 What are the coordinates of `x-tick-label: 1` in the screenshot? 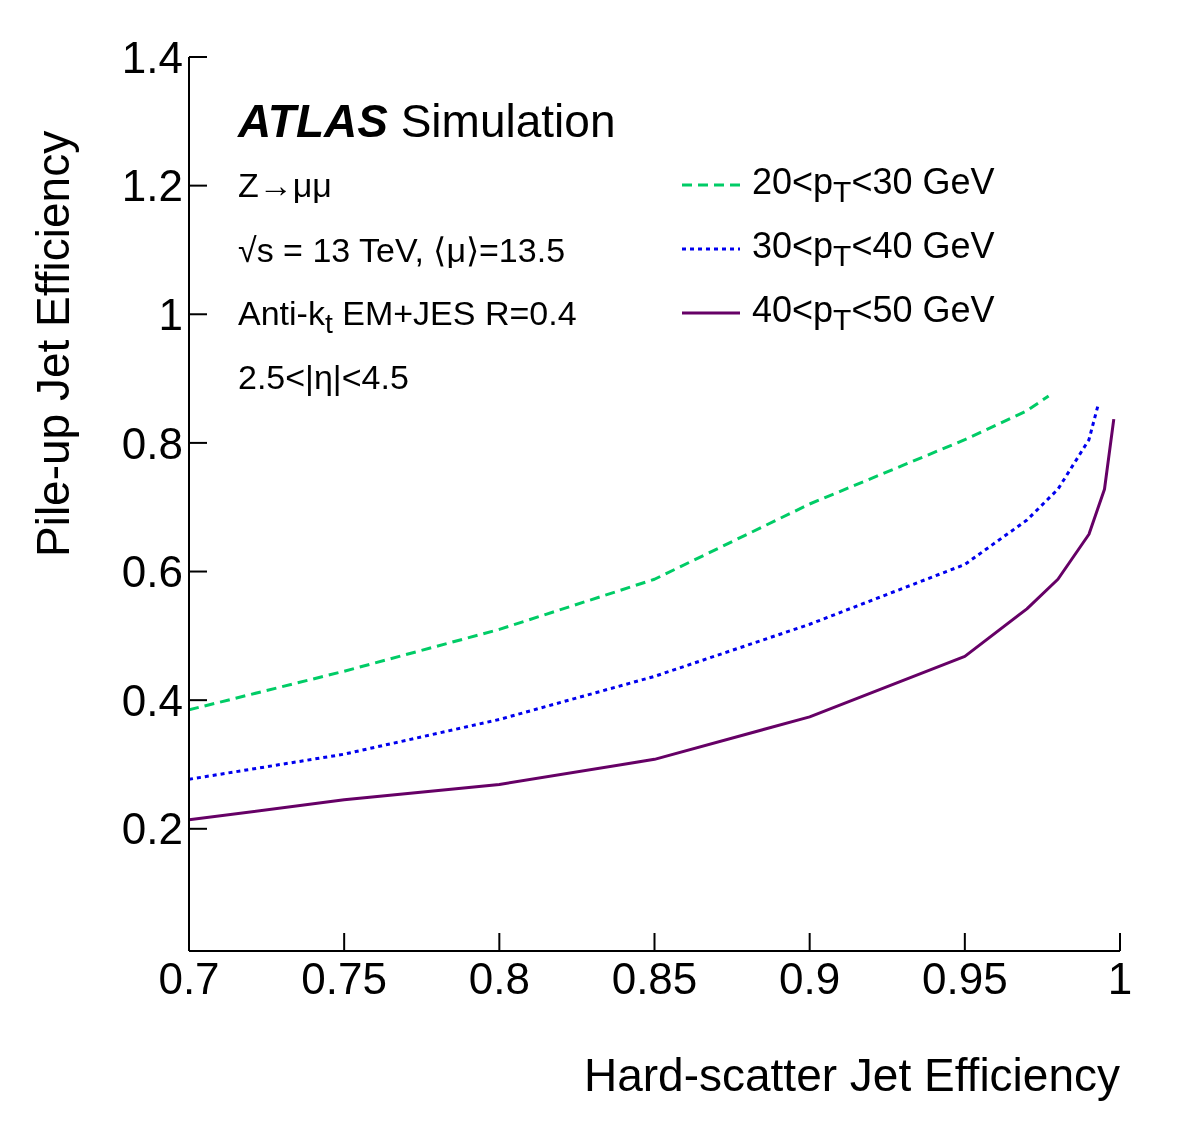 It's located at (1120, 979).